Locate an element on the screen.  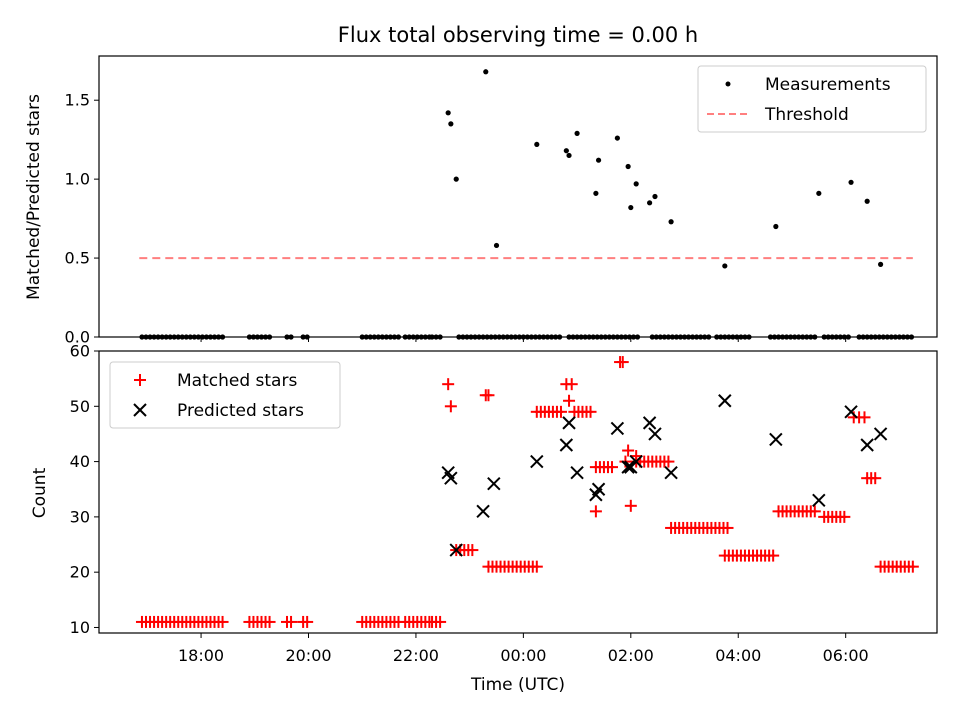
y-tick-label: 1.0 is located at coordinates (77, 179).